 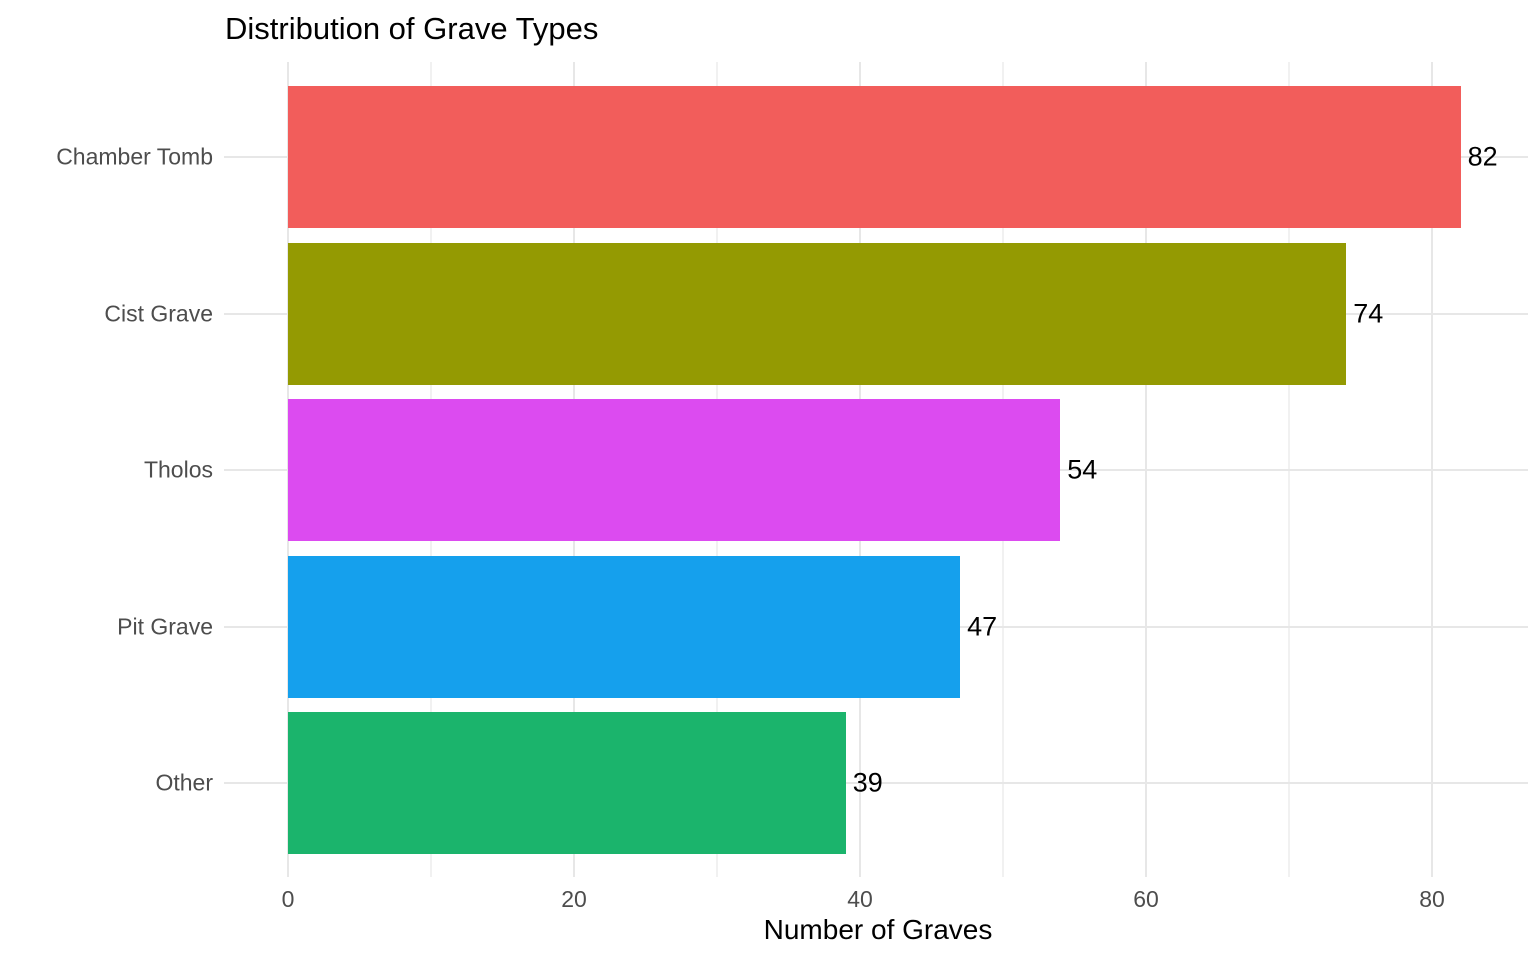 I want to click on bar-tholos, so click(x=674, y=470).